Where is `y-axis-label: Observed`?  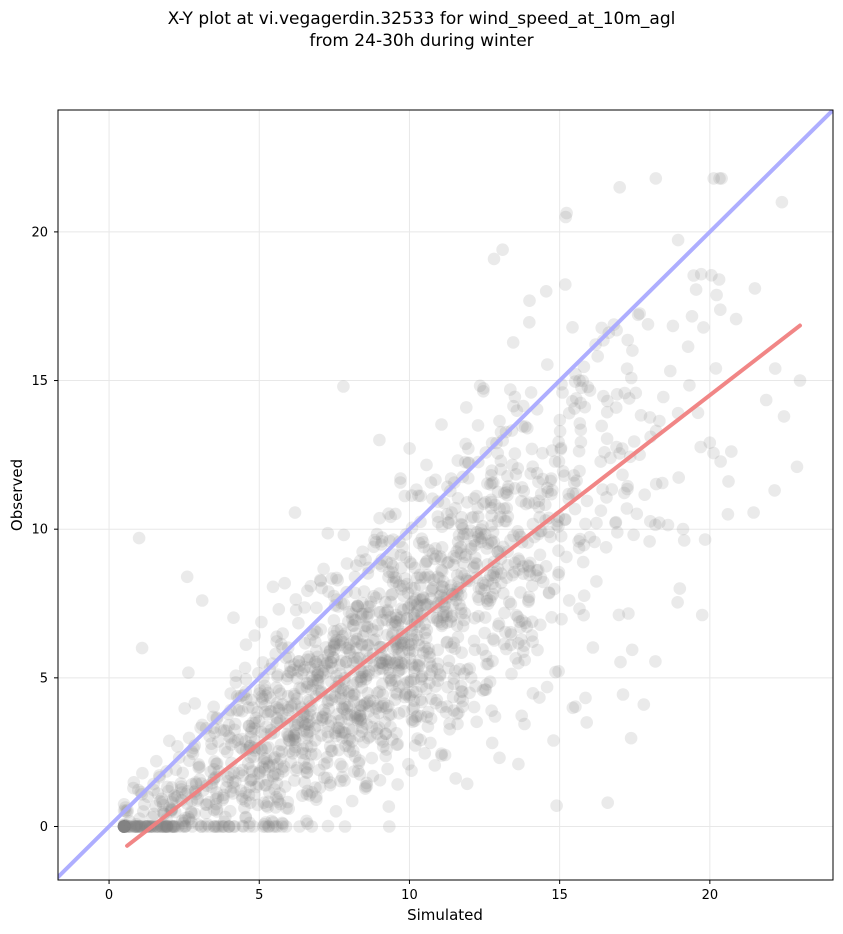 y-axis-label: Observed is located at coordinates (17, 495).